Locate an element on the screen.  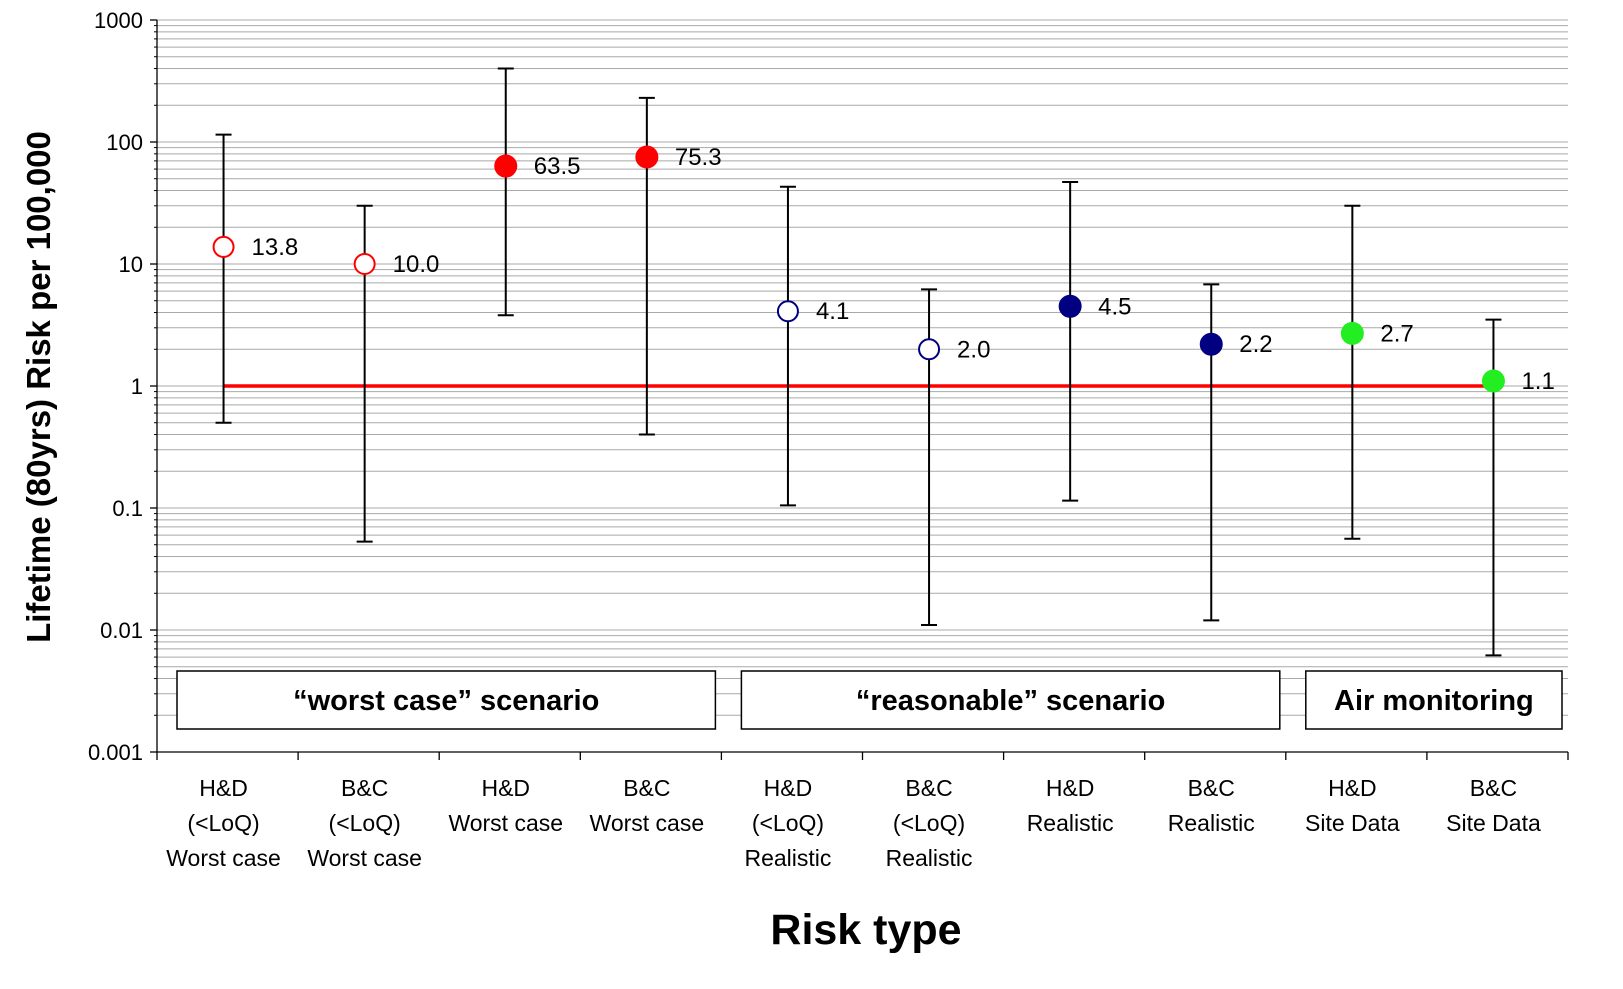
category-label: B&C (<LoQ) Worst case is located at coordinates (364, 823).